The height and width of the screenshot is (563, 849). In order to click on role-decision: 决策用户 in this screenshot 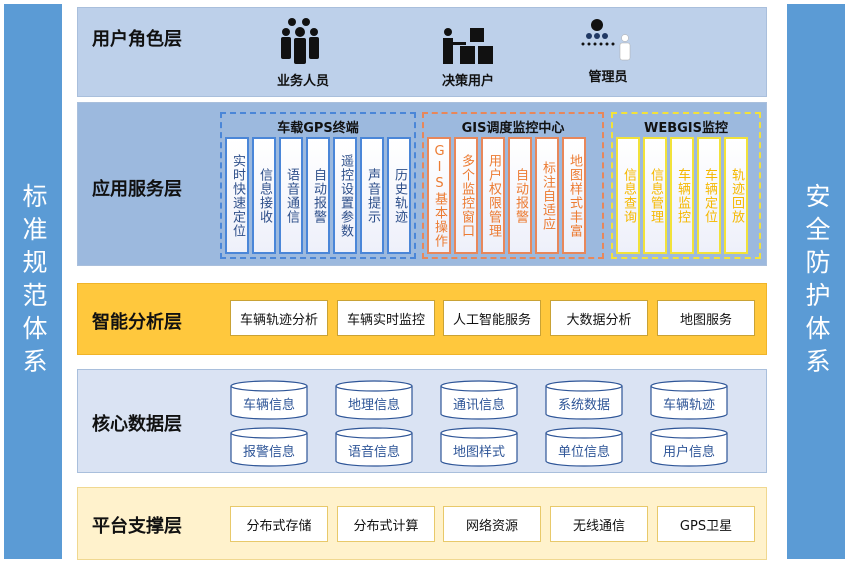, I will do `click(468, 57)`.